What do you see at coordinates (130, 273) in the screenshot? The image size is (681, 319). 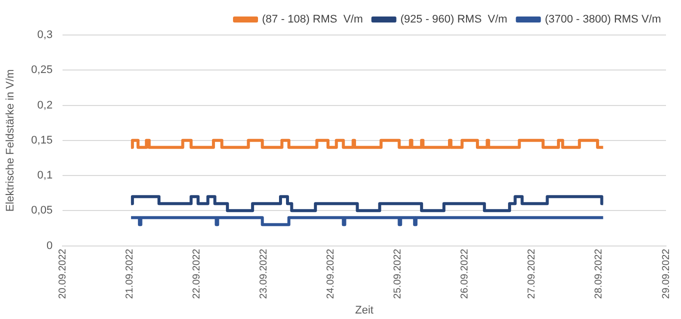 I see `x-tick-label: 21.09.2022` at bounding box center [130, 273].